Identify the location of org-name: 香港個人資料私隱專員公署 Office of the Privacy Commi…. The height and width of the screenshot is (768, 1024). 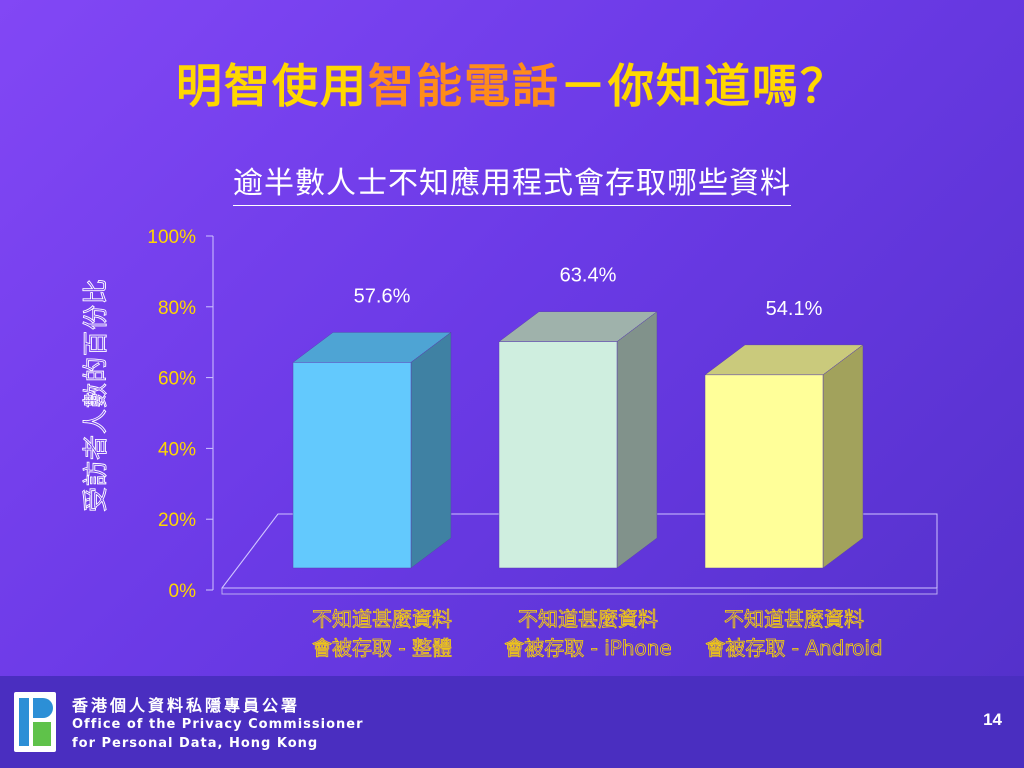
(218, 724).